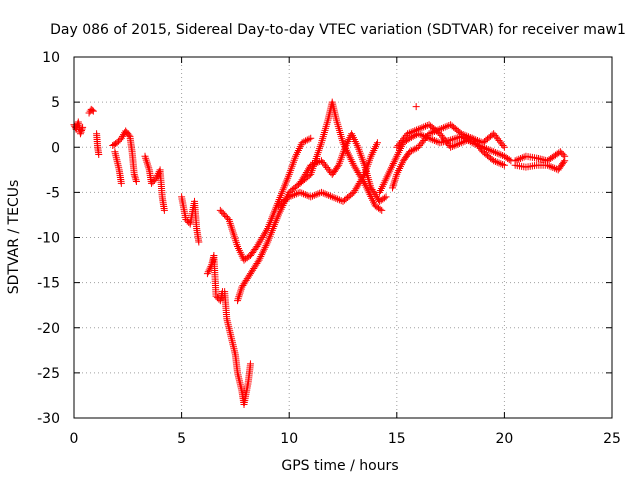  What do you see at coordinates (397, 439) in the screenshot?
I see `x-tick-label: 15` at bounding box center [397, 439].